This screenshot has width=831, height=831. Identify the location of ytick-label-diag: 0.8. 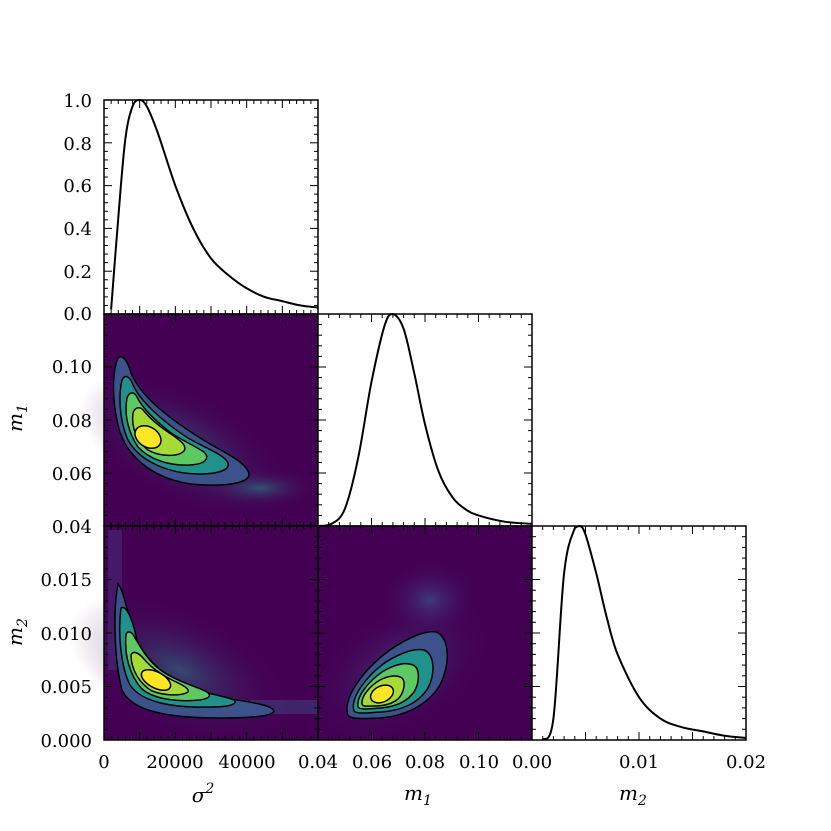
(77, 144).